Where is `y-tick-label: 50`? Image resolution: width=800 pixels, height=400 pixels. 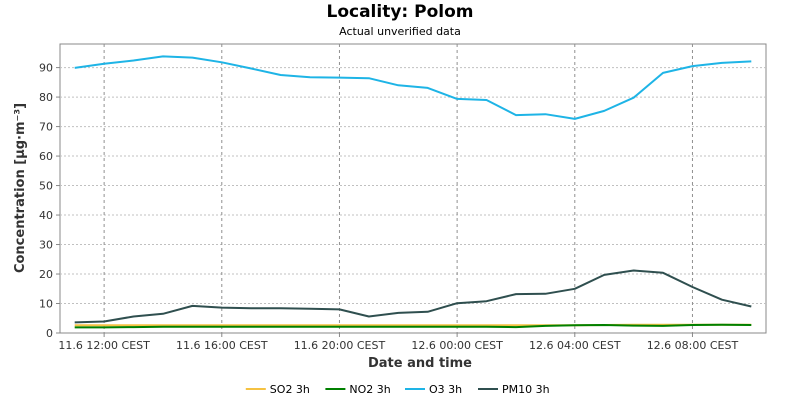
y-tick-label: 50 is located at coordinates (46, 186).